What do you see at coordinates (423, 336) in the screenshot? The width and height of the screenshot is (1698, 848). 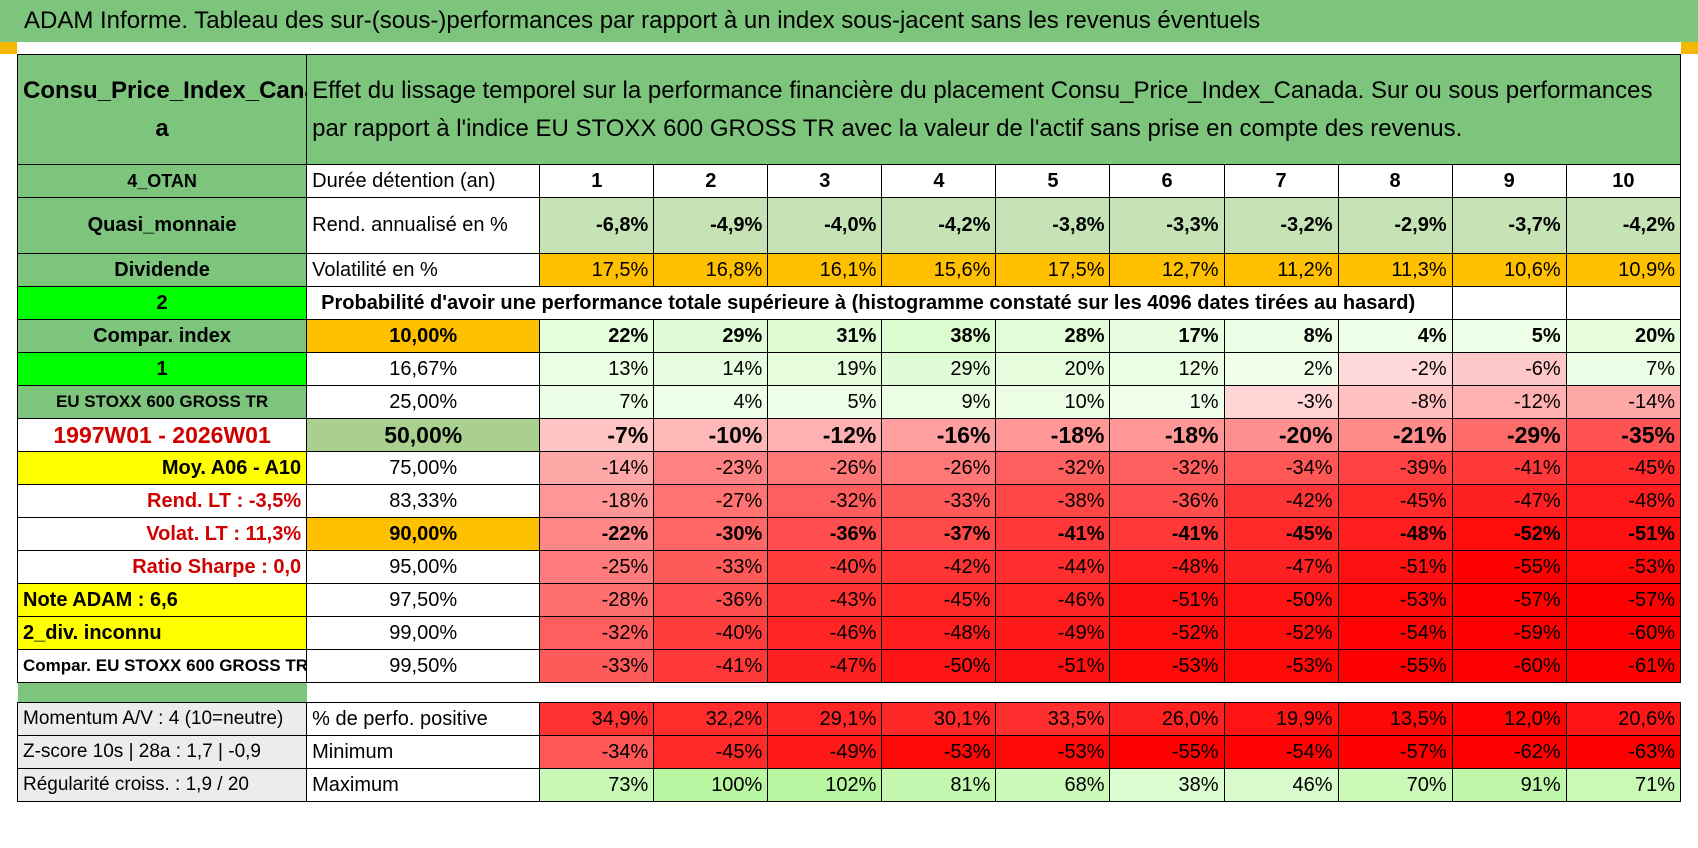 I see `percentile-cell: 10,00%` at bounding box center [423, 336].